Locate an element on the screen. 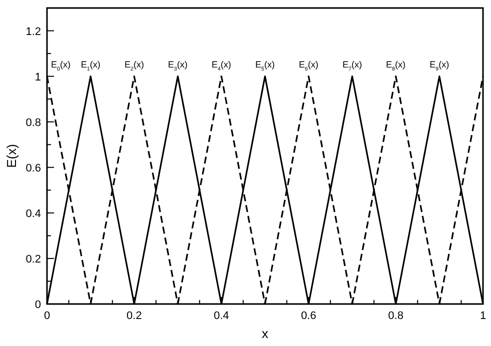  series-label: E$_{7}$(x) is located at coordinates (352, 65).